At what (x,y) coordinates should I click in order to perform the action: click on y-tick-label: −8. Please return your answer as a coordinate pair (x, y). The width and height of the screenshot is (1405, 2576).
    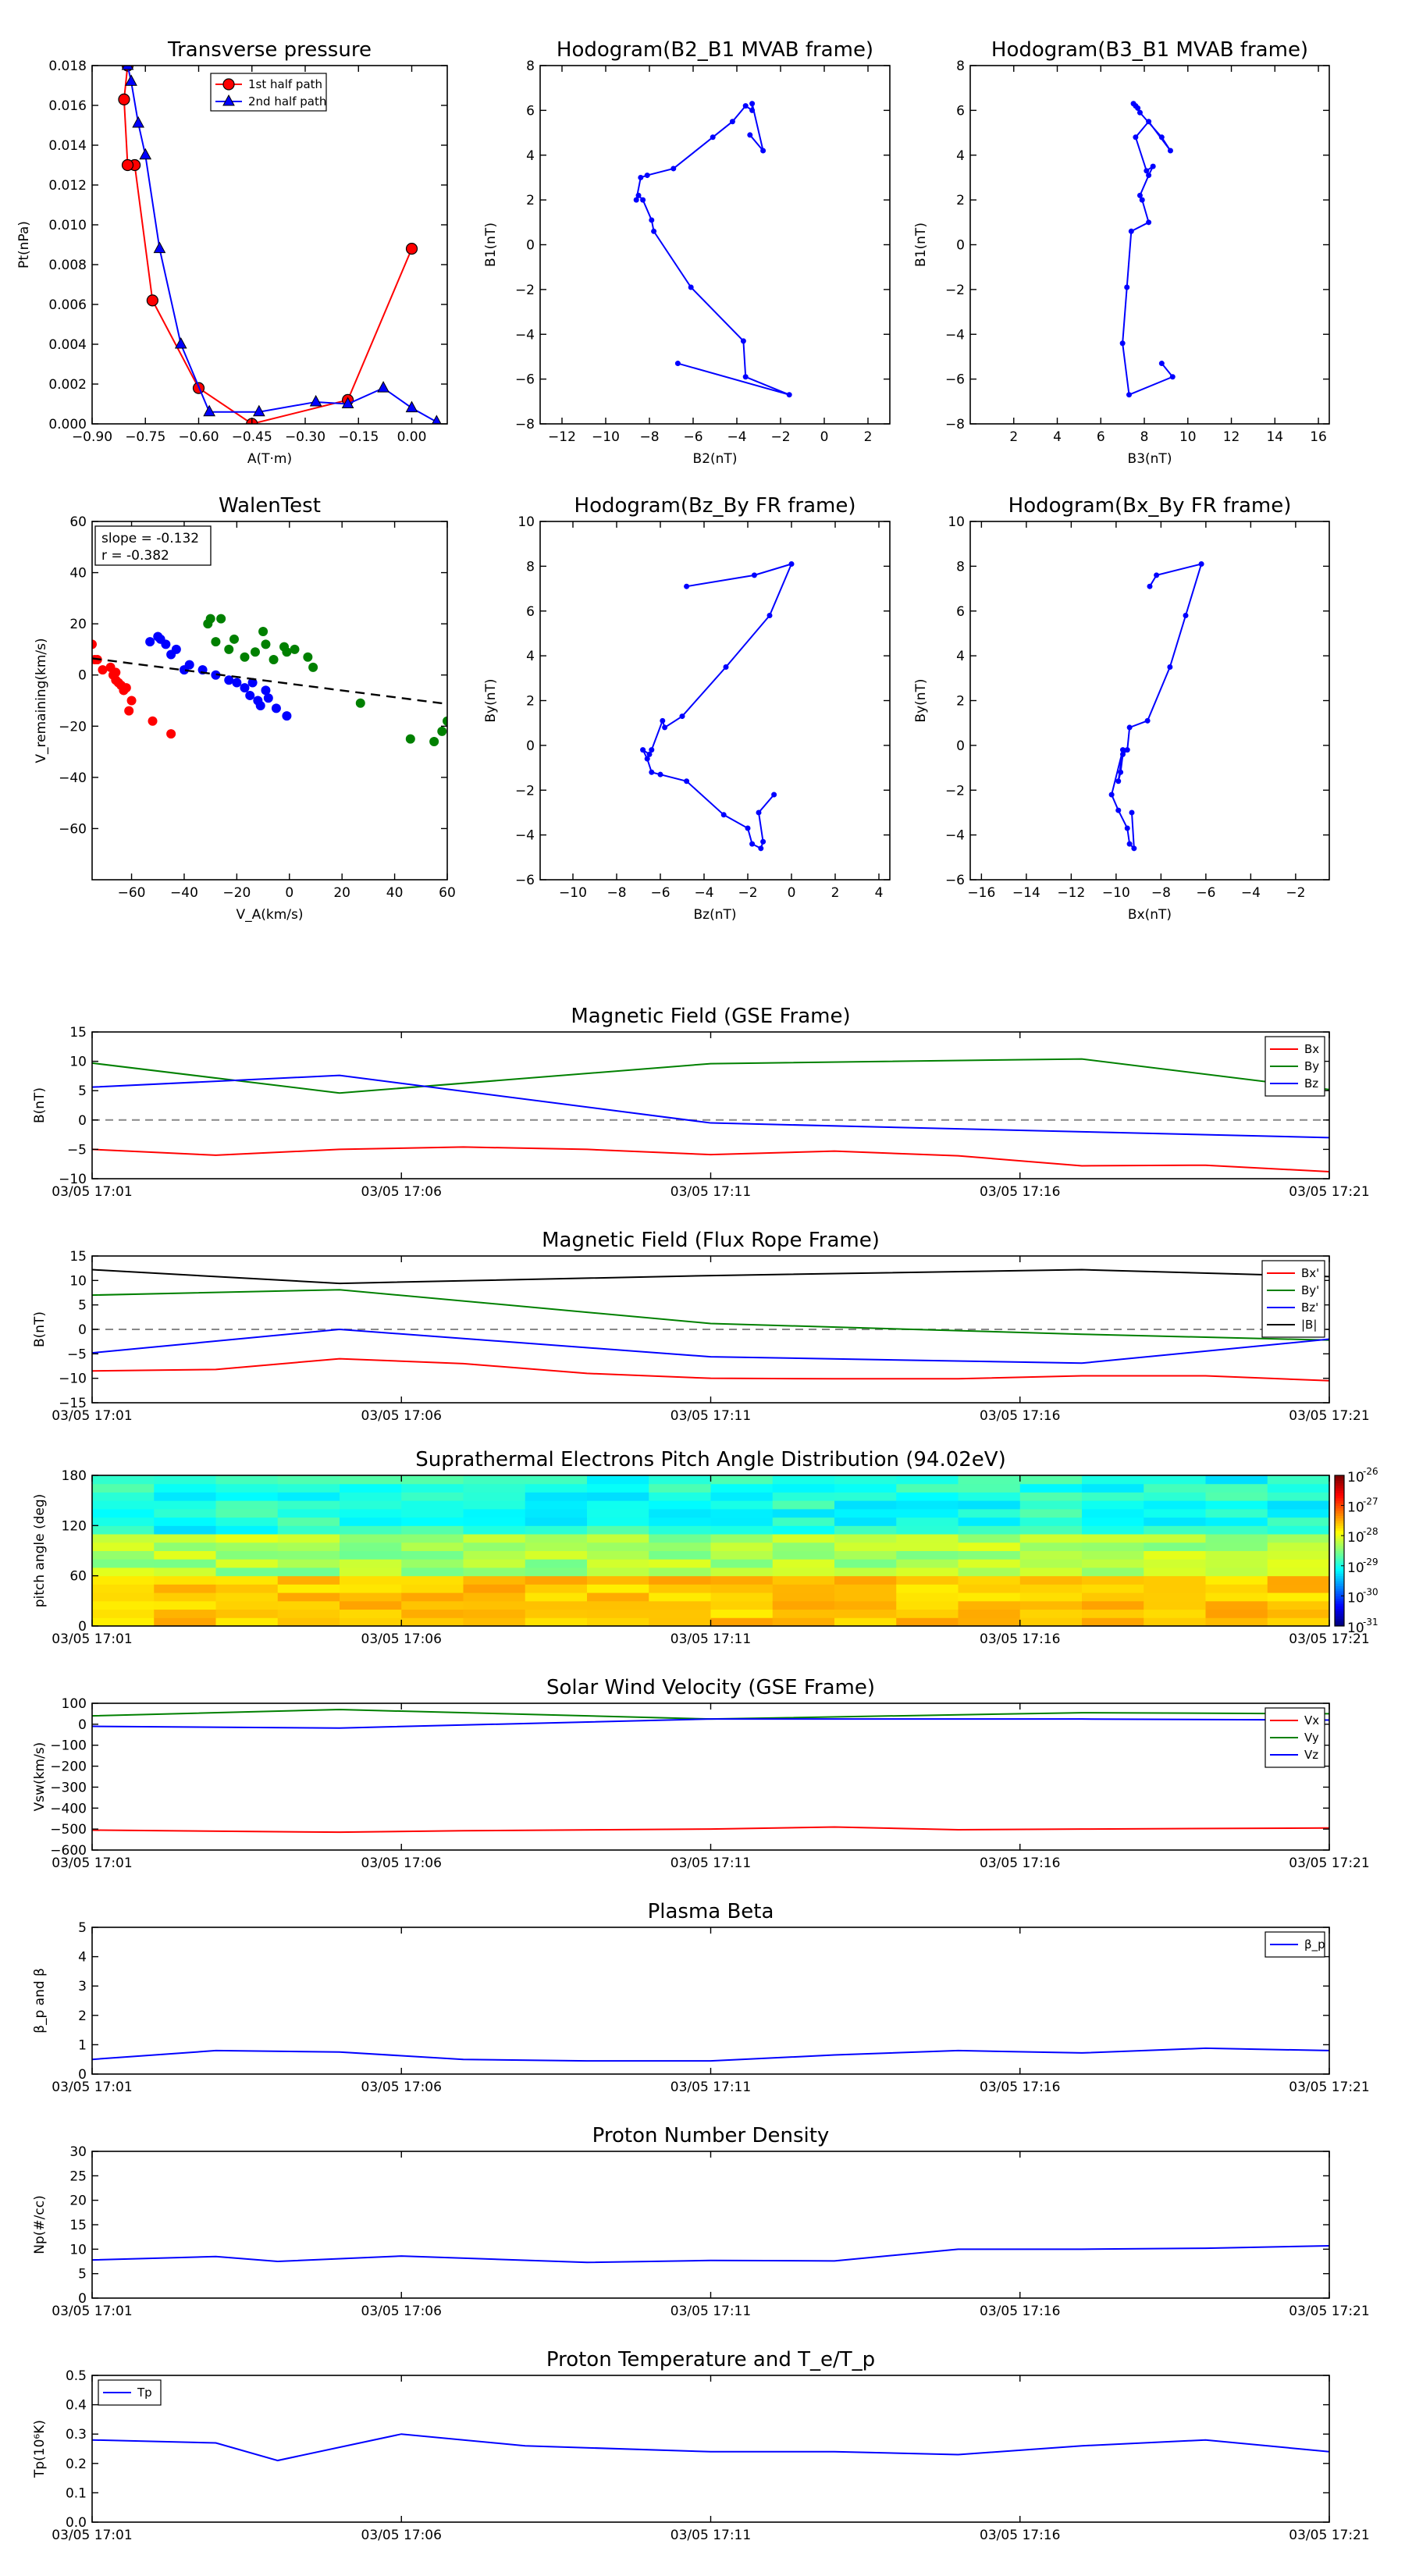
    Looking at the image, I should click on (525, 424).